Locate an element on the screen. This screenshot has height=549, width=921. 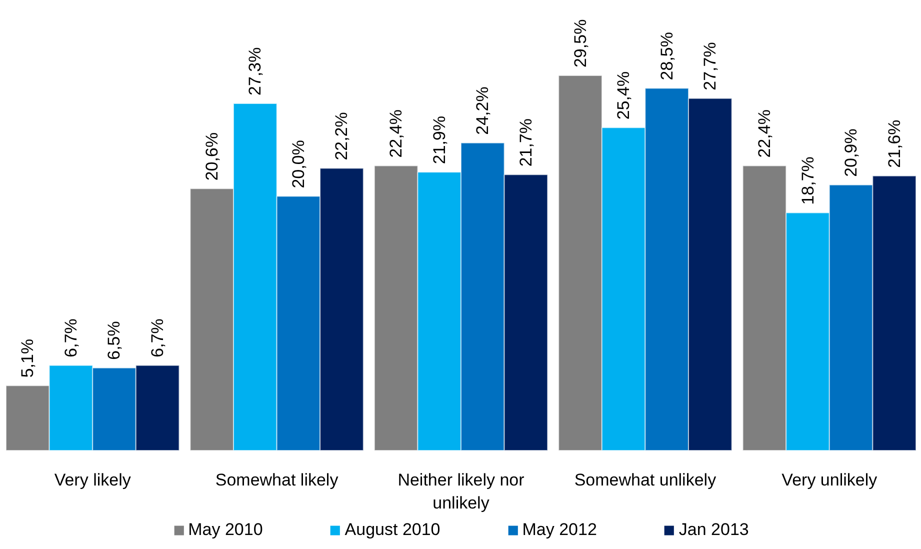
data-label: 29,5% is located at coordinates (580, 43).